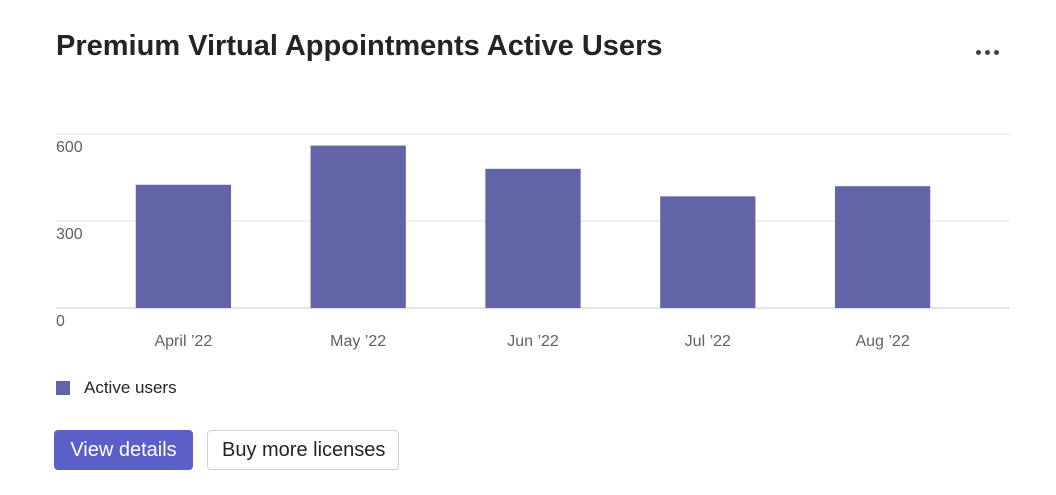 The image size is (1056, 495). I want to click on x-tick-label: Jul ’22, so click(708, 341).